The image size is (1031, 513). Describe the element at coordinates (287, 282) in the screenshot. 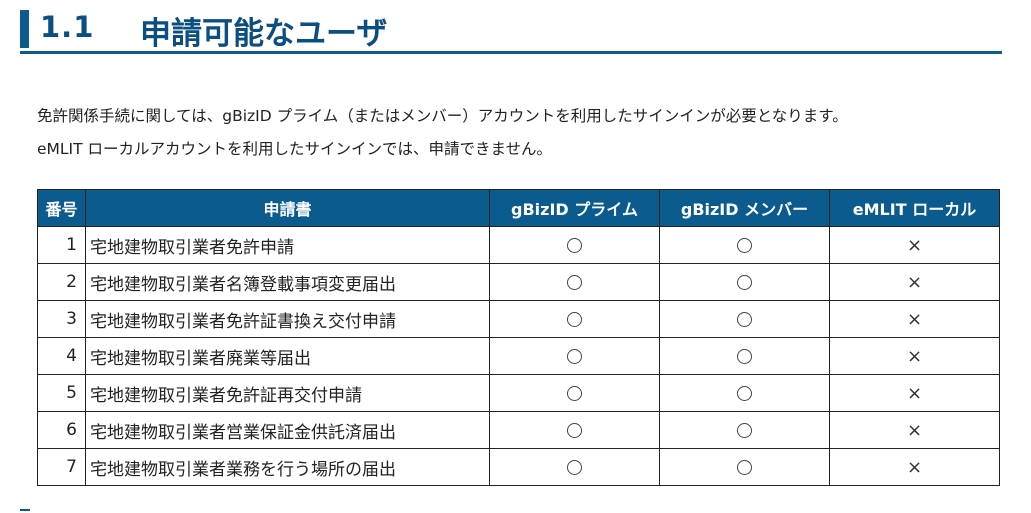

I see `application-name: 宅地建物取引業者名簿登載事項変更届出` at that location.